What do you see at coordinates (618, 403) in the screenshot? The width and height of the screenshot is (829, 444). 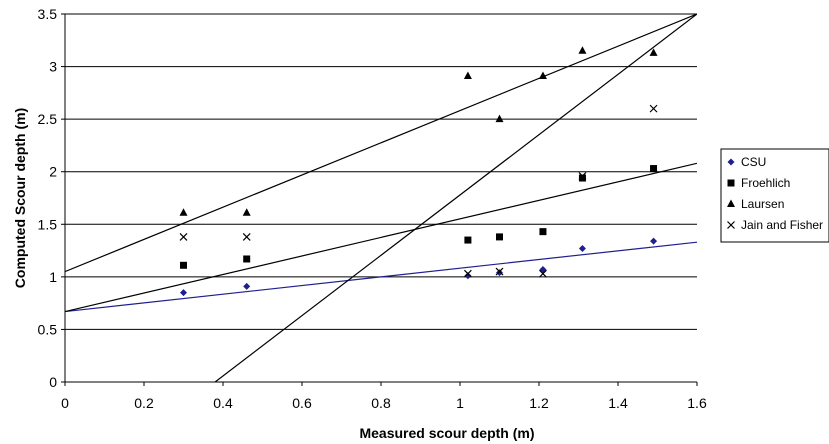 I see `x-tick-label: 1.4` at bounding box center [618, 403].